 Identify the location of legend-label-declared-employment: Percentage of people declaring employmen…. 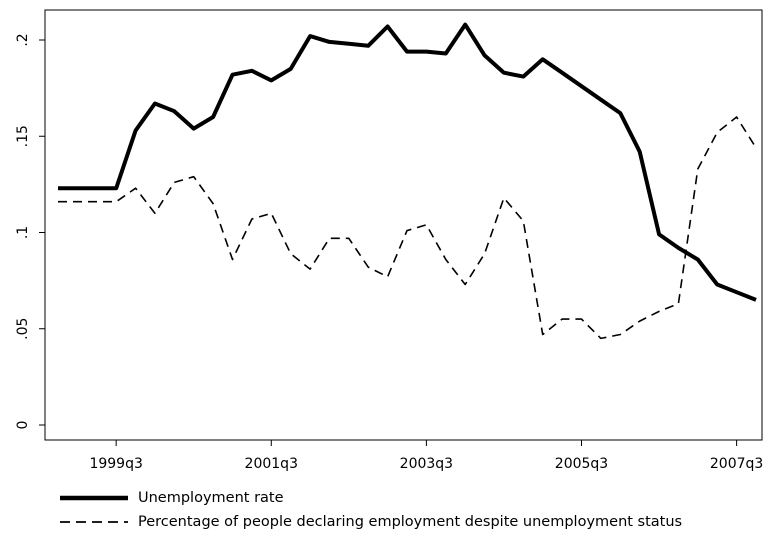
(410, 522).